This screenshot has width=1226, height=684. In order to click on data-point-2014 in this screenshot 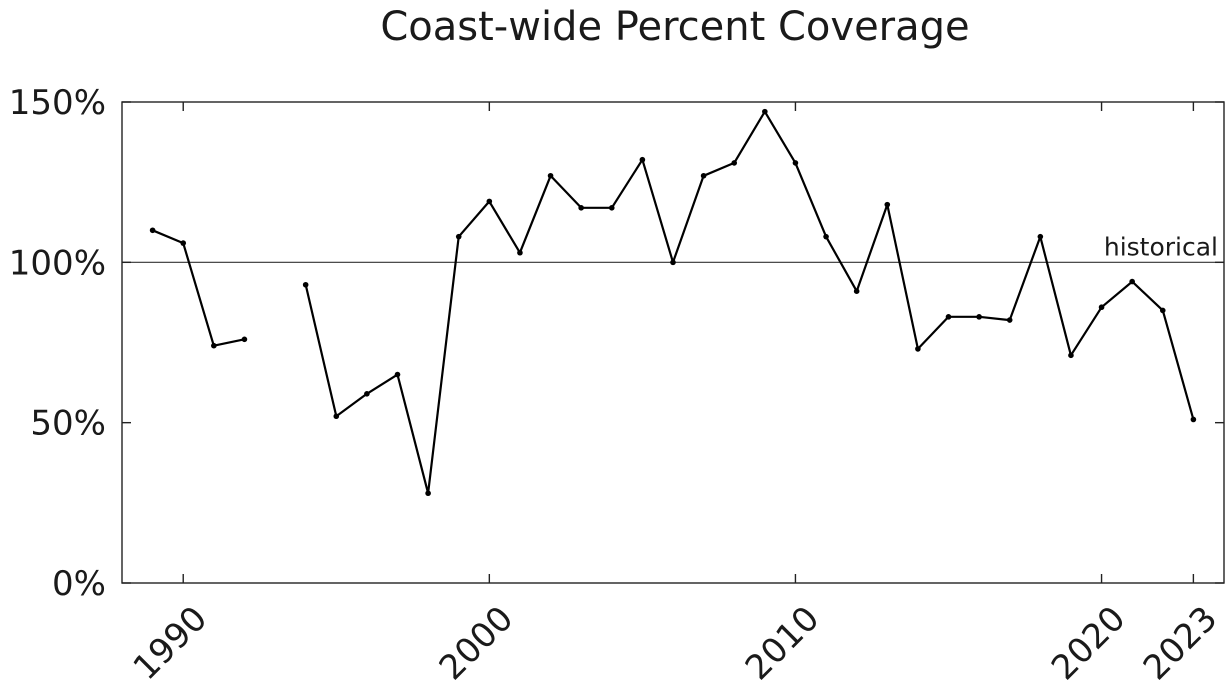, I will do `click(918, 349)`.